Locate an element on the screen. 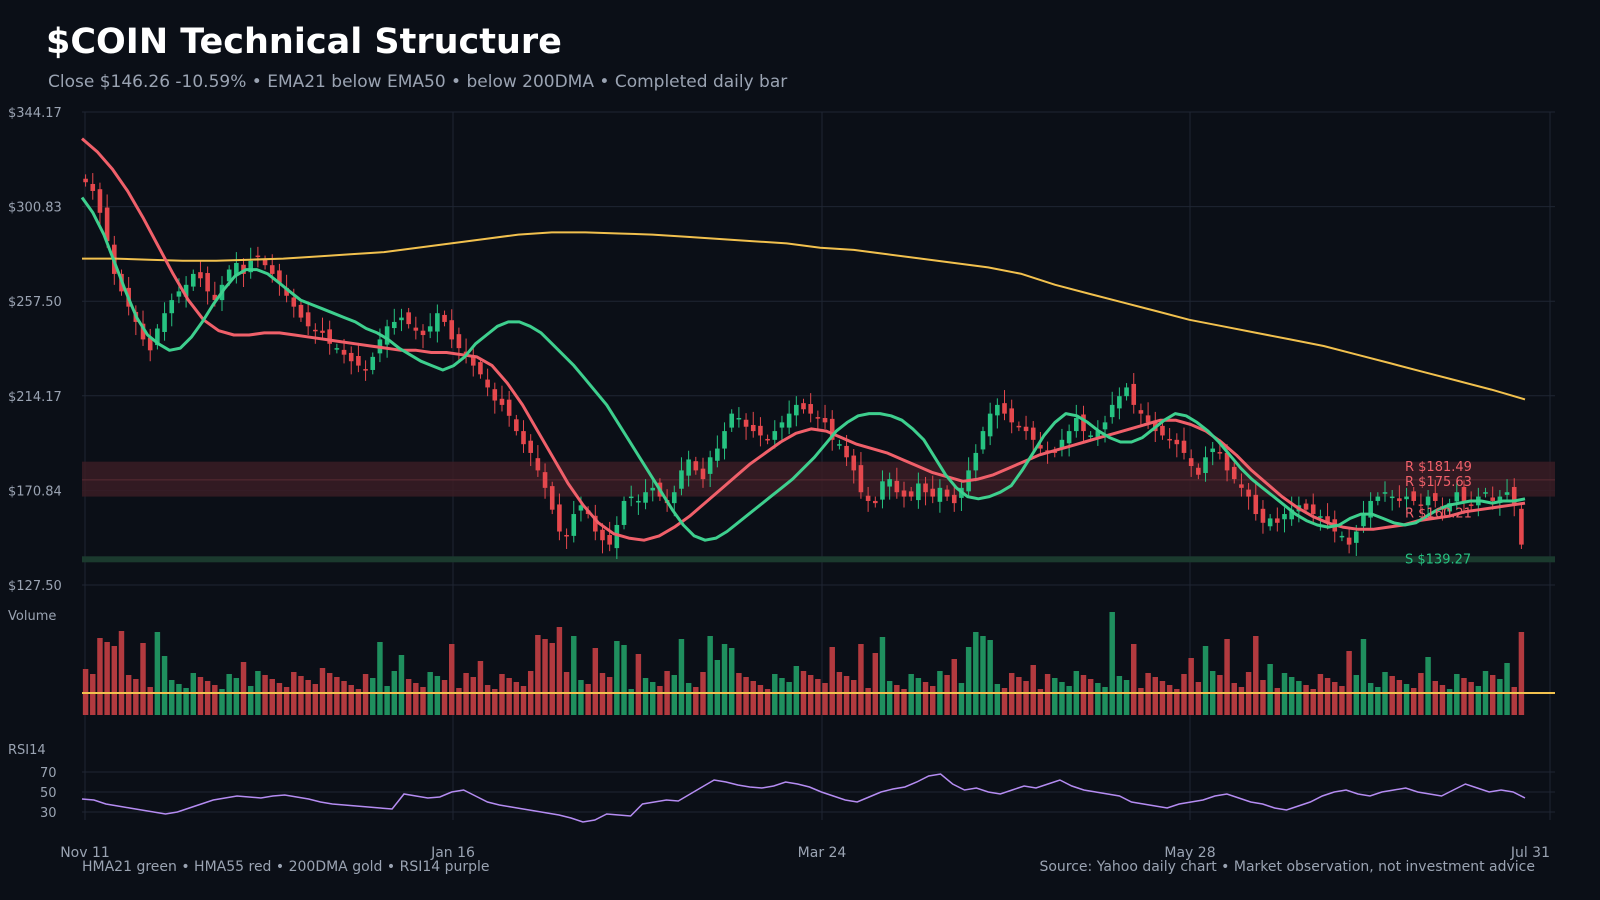 This screenshot has width=1600, height=900. support-zone is located at coordinates (818, 559).